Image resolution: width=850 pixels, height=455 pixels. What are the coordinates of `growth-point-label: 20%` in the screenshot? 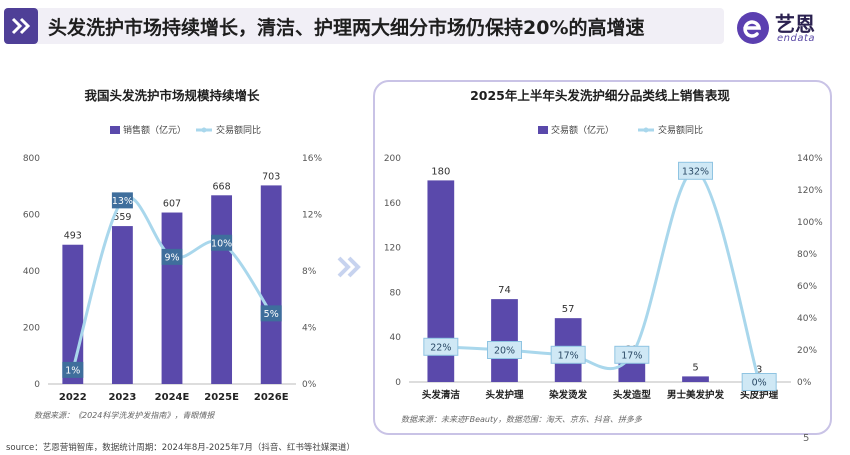 It's located at (504, 351).